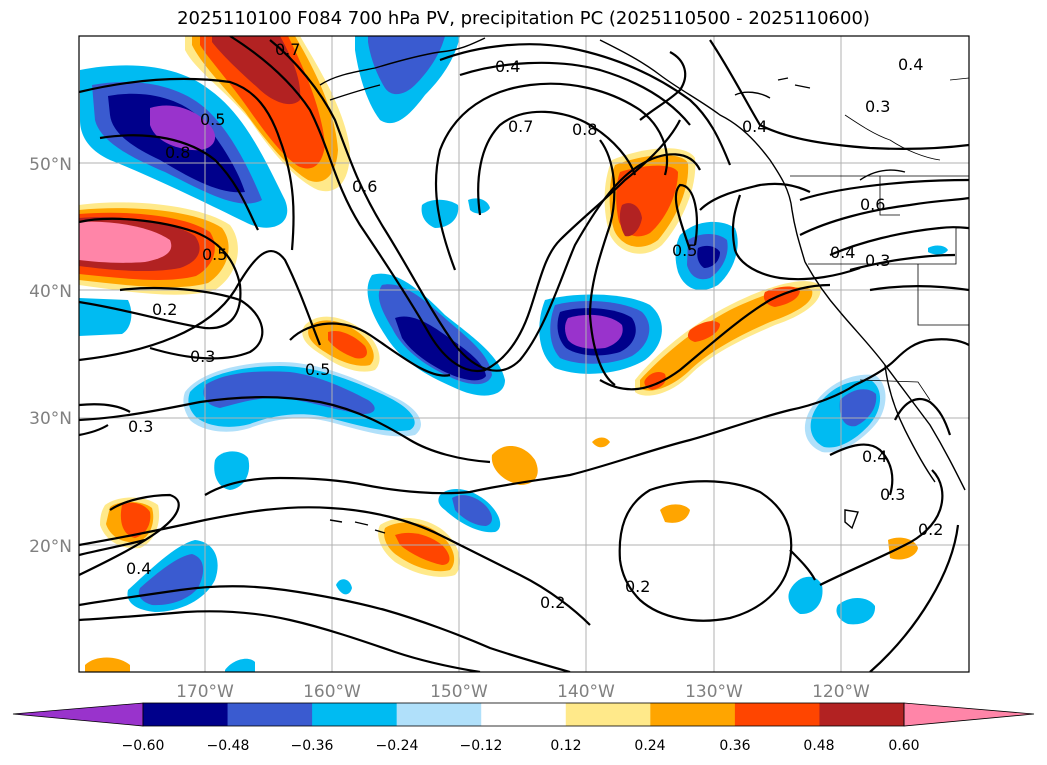  I want to click on pos-blob-west-43n-max, so click(125, 242).